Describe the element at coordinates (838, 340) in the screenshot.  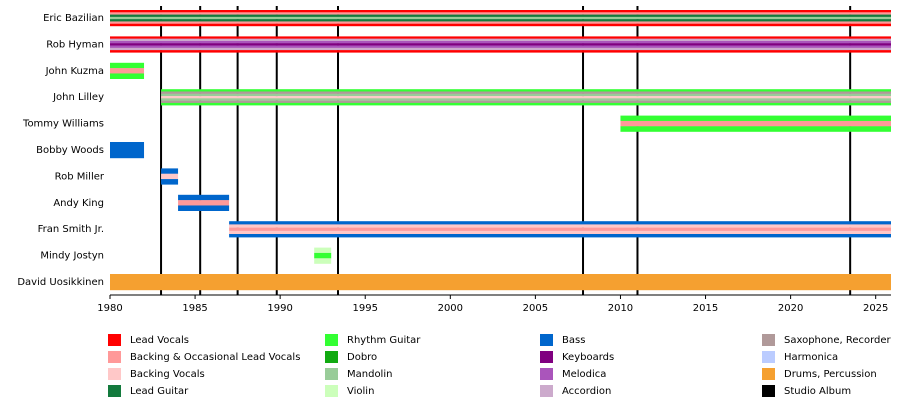
I see `legend-label: Saxophone, Recorder` at that location.